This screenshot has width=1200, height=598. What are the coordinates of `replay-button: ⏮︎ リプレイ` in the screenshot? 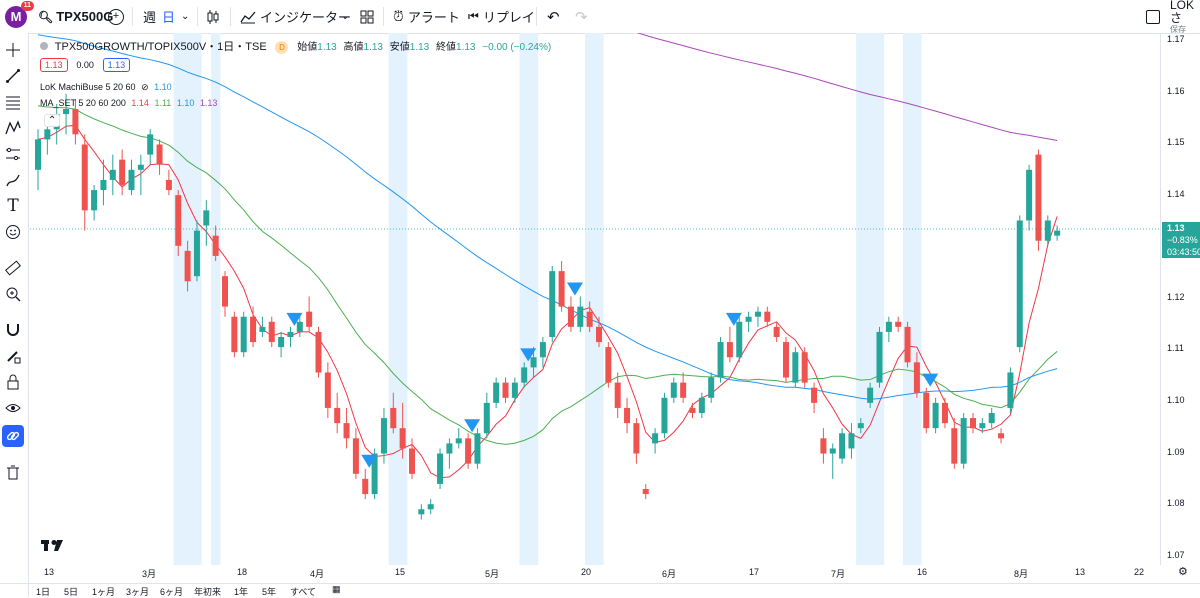 It's located at (501, 16).